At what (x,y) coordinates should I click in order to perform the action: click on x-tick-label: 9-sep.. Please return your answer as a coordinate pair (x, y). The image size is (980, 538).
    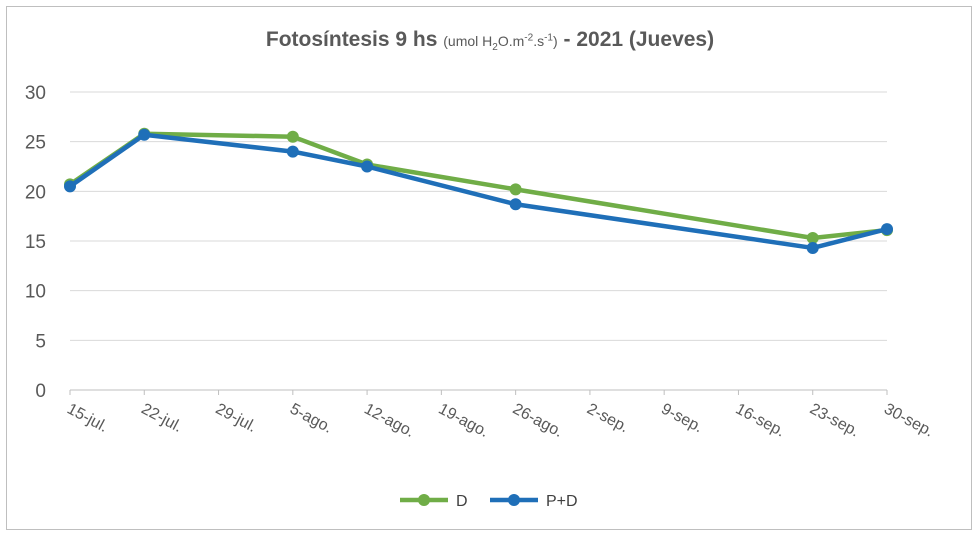
    Looking at the image, I should click on (681, 419).